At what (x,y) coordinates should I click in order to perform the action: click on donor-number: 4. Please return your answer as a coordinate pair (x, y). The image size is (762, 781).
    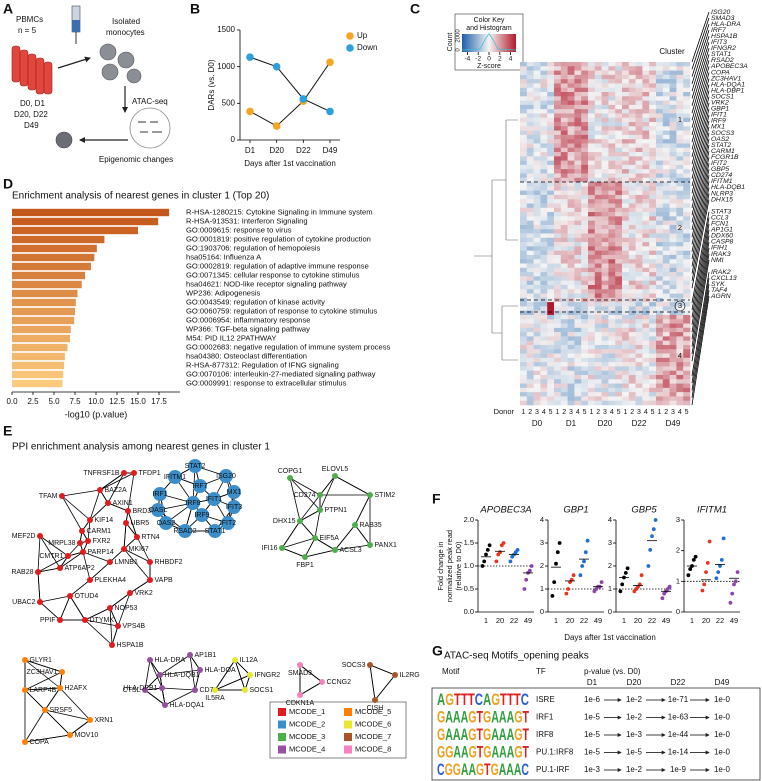
    Looking at the image, I should click on (578, 412).